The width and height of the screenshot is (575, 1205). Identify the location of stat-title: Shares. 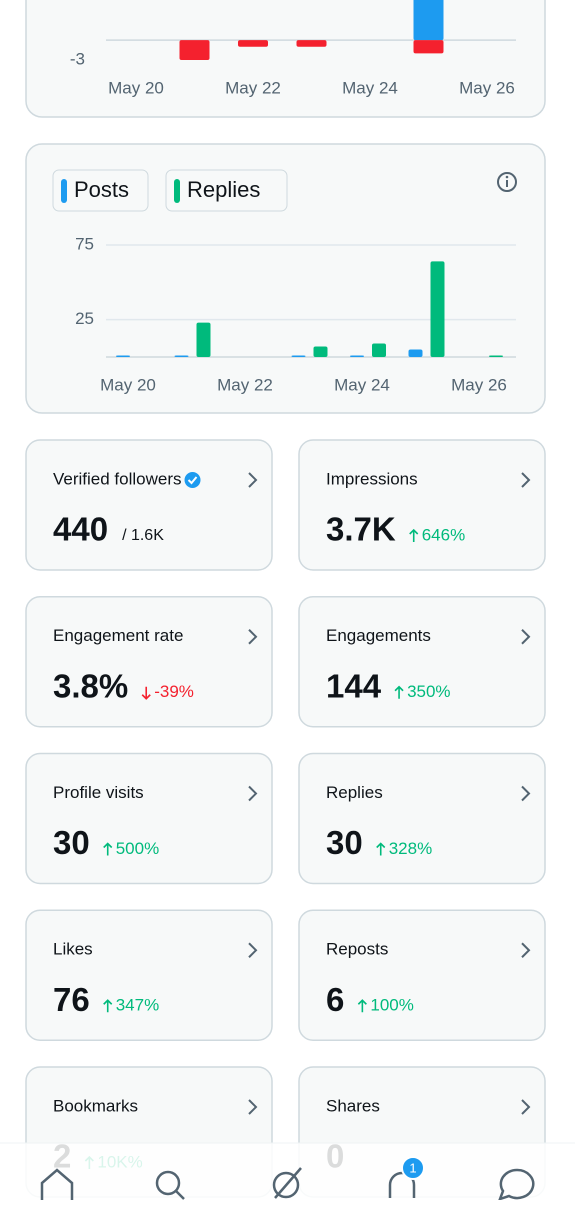
(353, 1105).